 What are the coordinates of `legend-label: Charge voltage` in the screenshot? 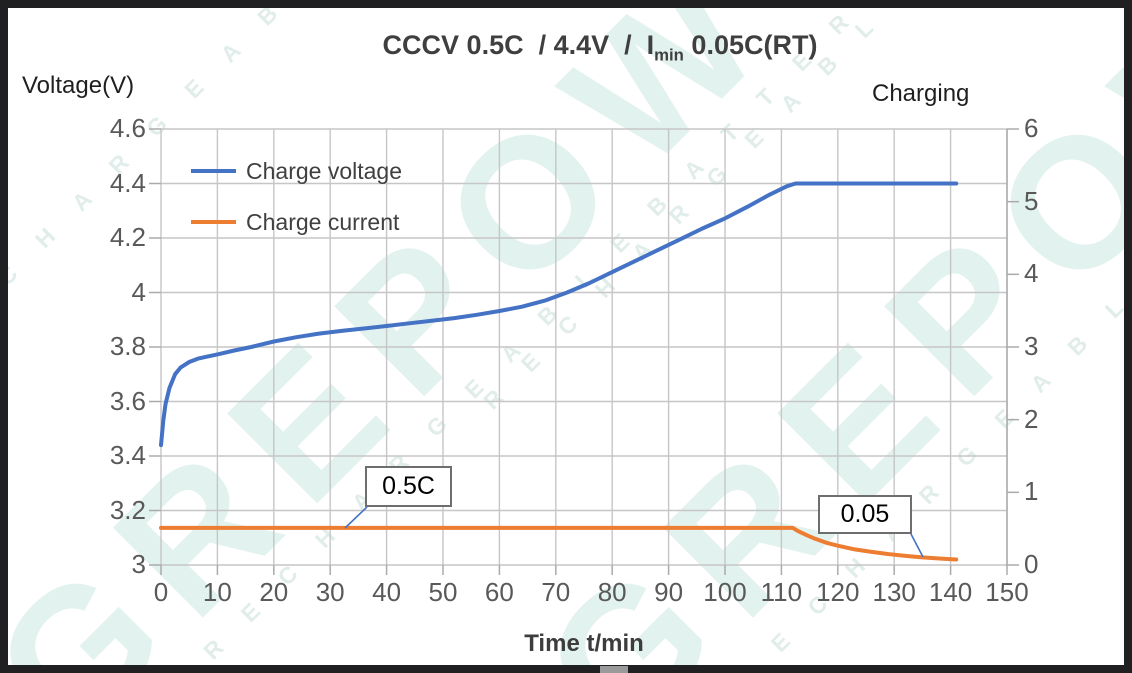 It's located at (324, 170).